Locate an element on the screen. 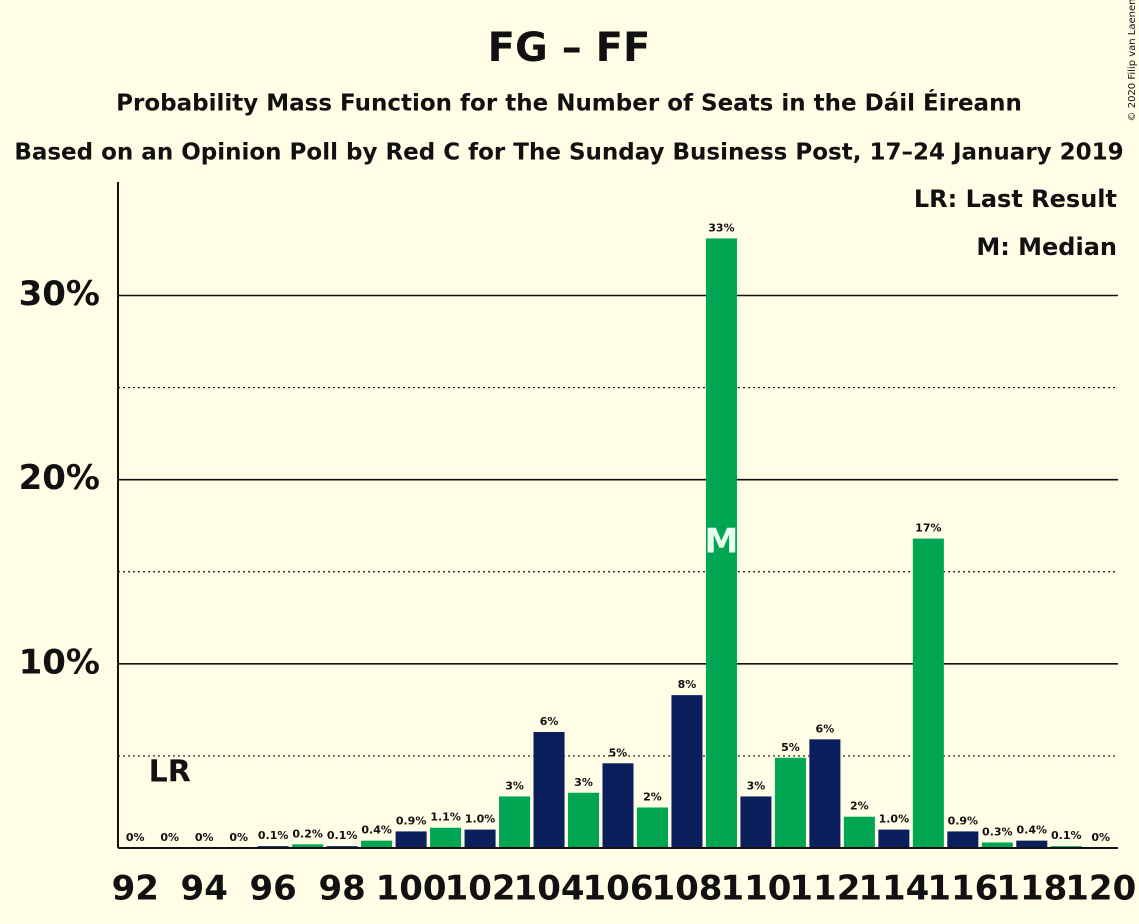 Image resolution: width=1139 pixels, height=924 pixels. legend-entry: LR: Last Result is located at coordinates (1015, 199).